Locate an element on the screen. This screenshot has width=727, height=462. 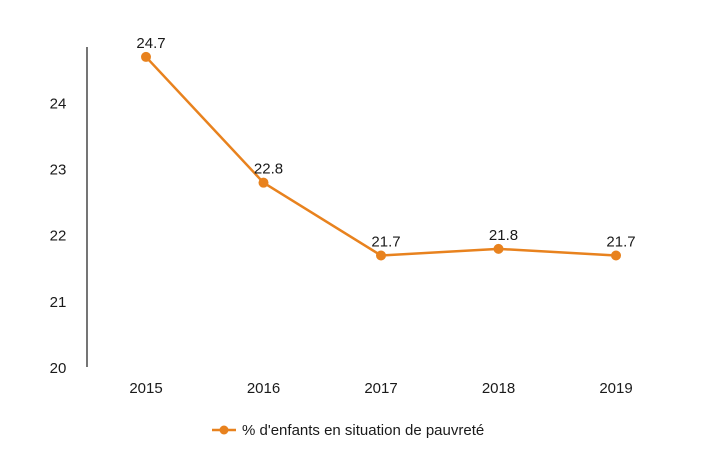
legend: % d'enfants en situation de pauvreté is located at coordinates (348, 430).